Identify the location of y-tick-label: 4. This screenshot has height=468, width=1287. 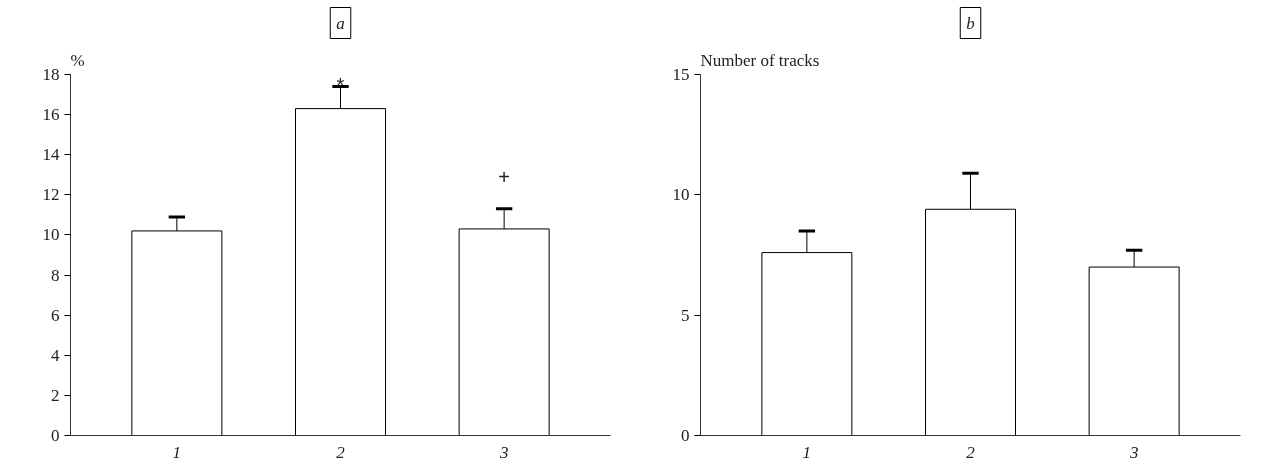
(55, 355).